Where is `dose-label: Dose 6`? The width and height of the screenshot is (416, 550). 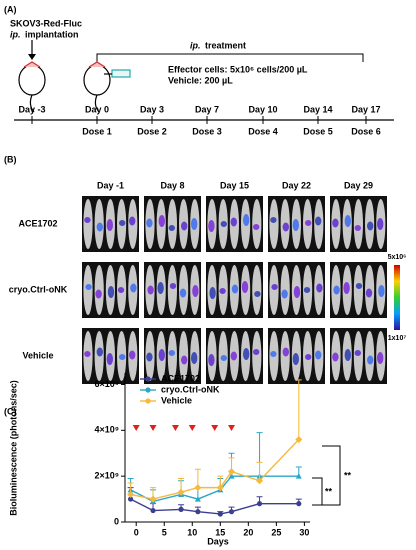
dose-label: Dose 6 is located at coordinates (366, 131).